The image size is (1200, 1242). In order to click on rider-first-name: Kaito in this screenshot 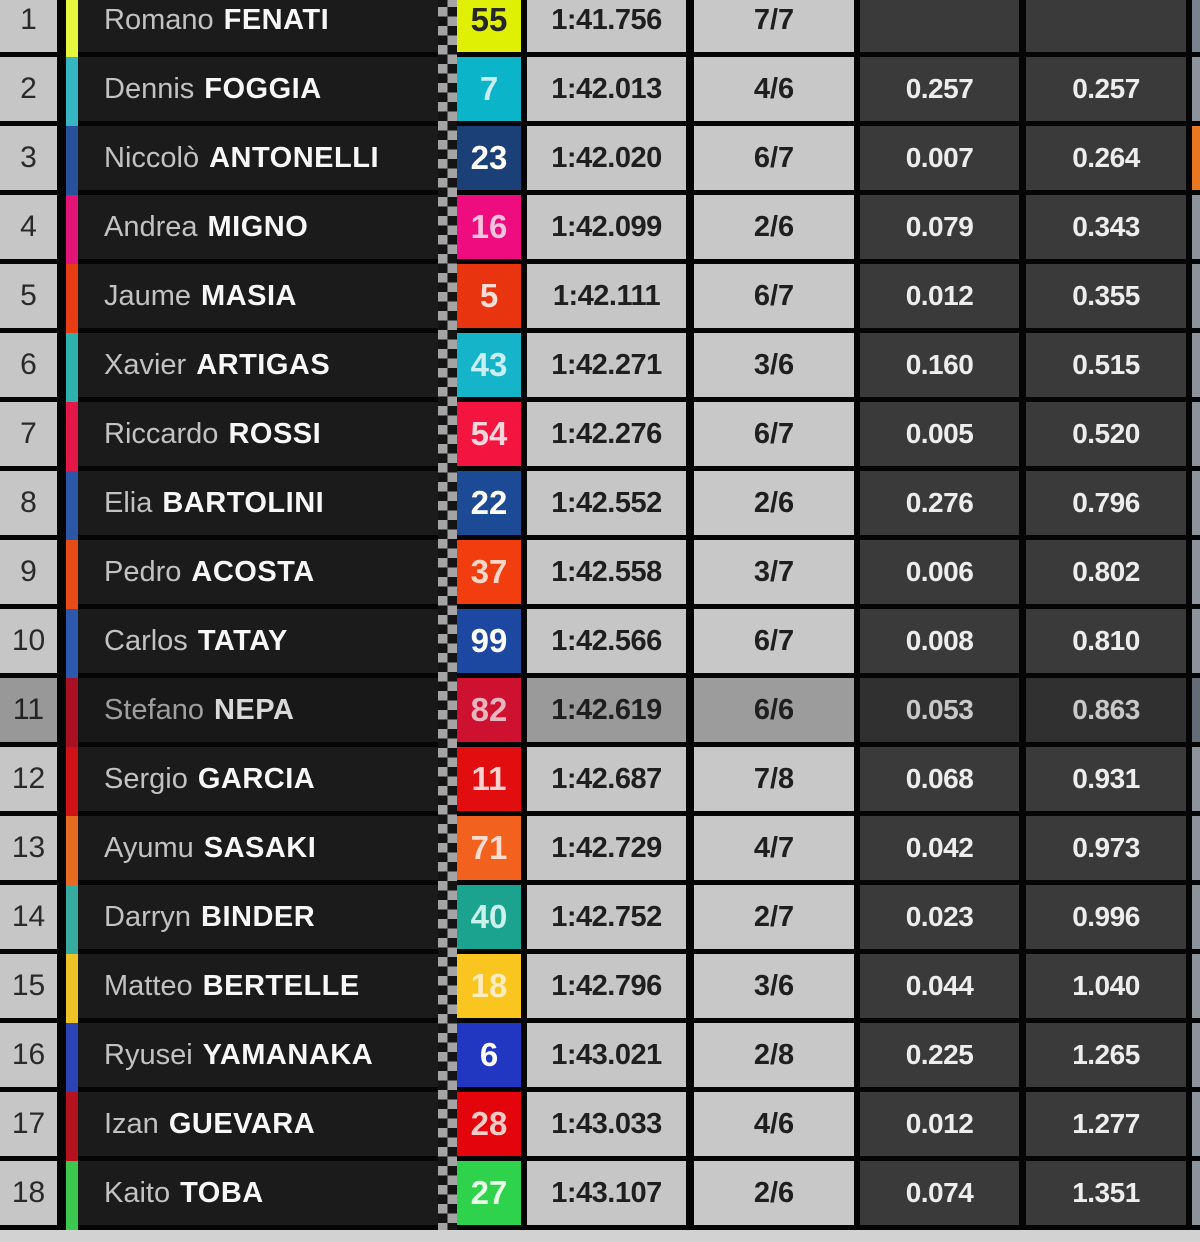, I will do `click(137, 1192)`.